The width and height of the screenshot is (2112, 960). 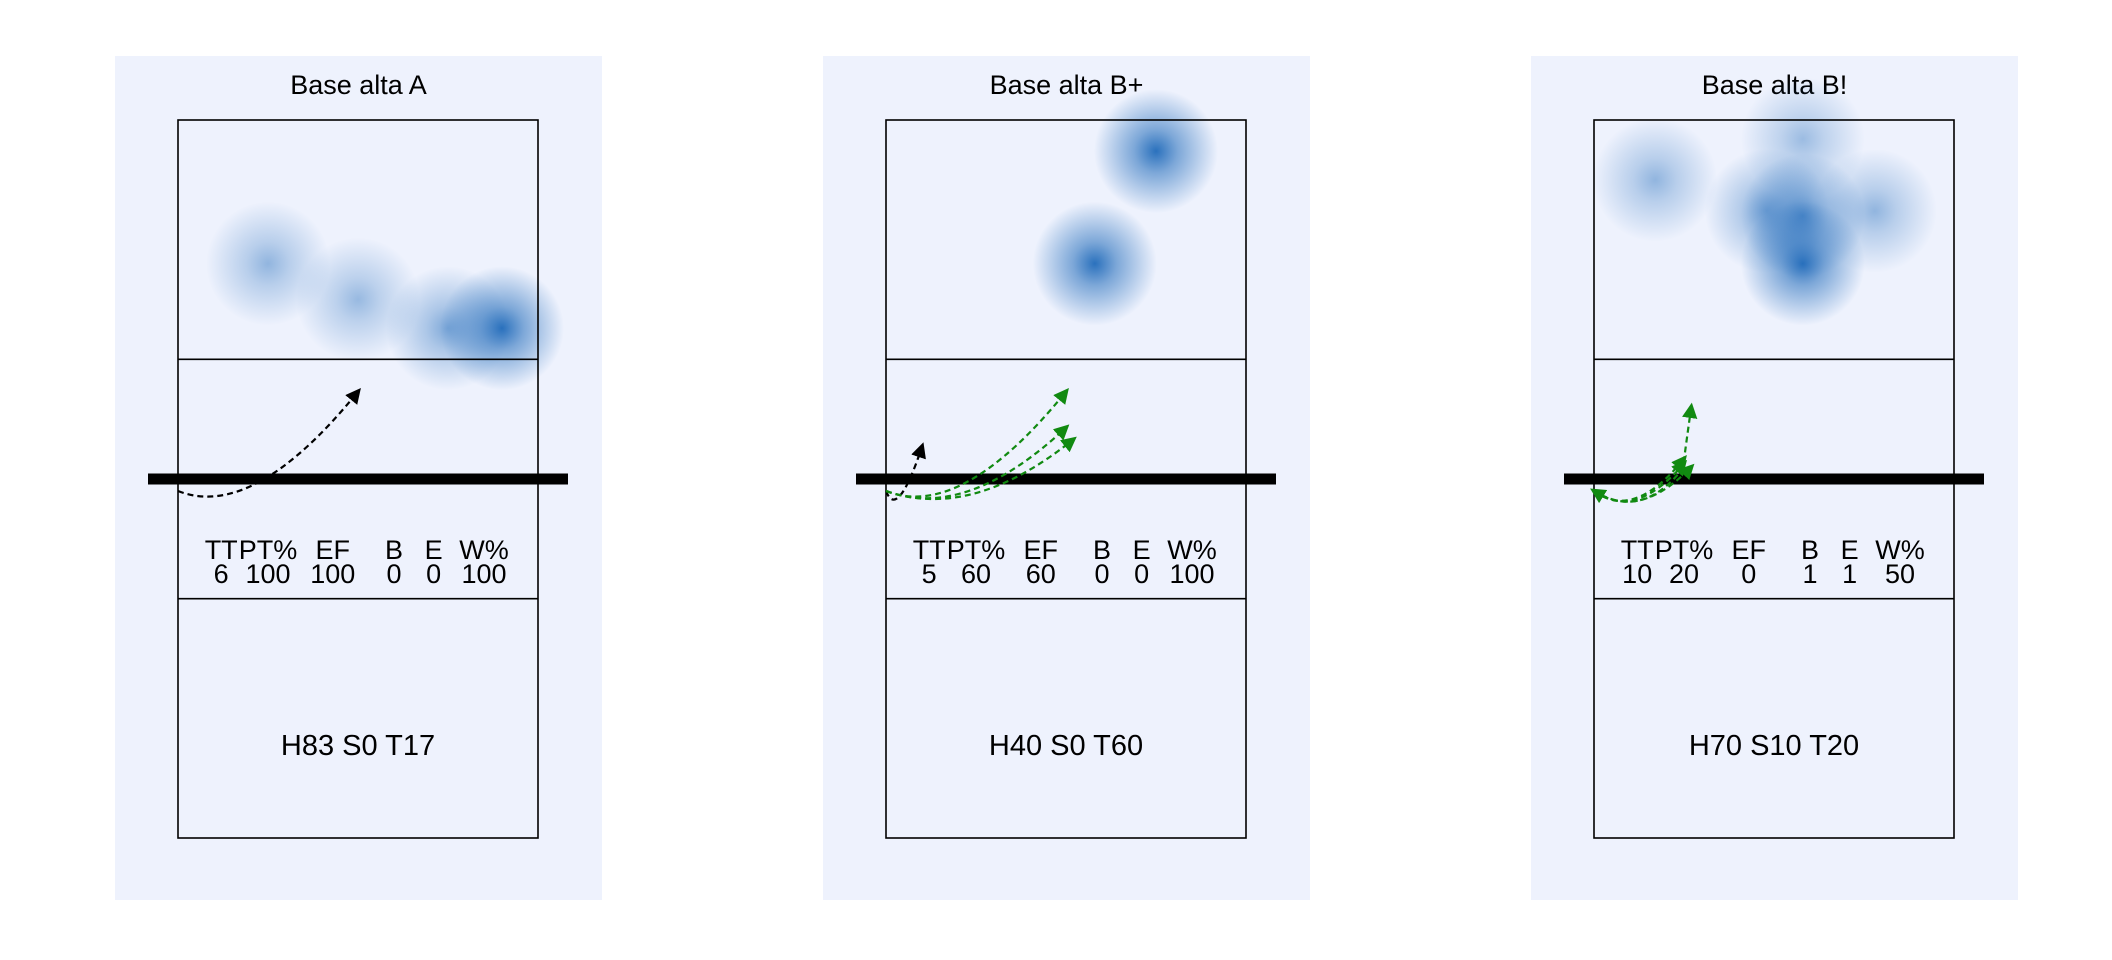 I want to click on panel-title: Base alta B+, so click(x=1067, y=85).